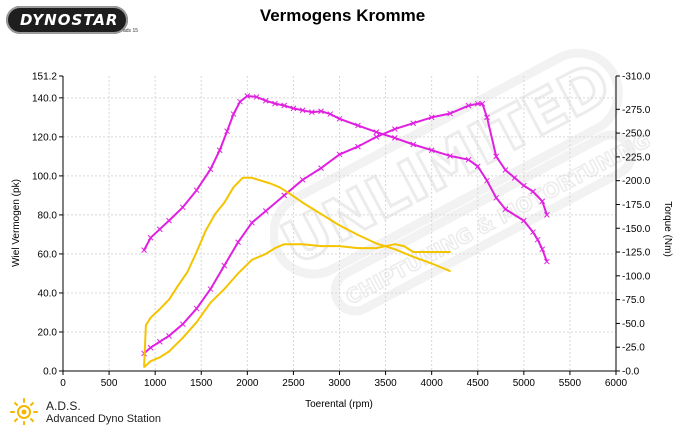 This screenshot has height=428, width=685. What do you see at coordinates (69, 20) in the screenshot?
I see `logo-text: DYNOSTAR` at bounding box center [69, 20].